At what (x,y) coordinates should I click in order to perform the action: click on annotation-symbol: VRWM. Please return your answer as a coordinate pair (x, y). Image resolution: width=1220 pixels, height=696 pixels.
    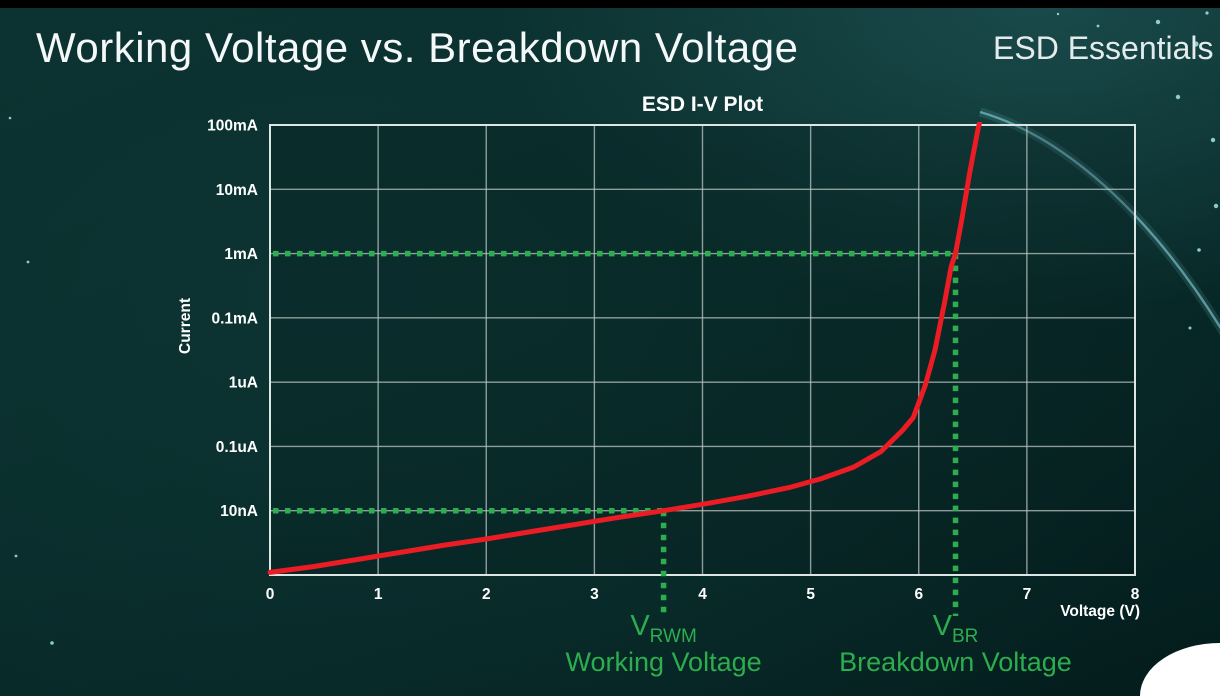
    Looking at the image, I should click on (664, 628).